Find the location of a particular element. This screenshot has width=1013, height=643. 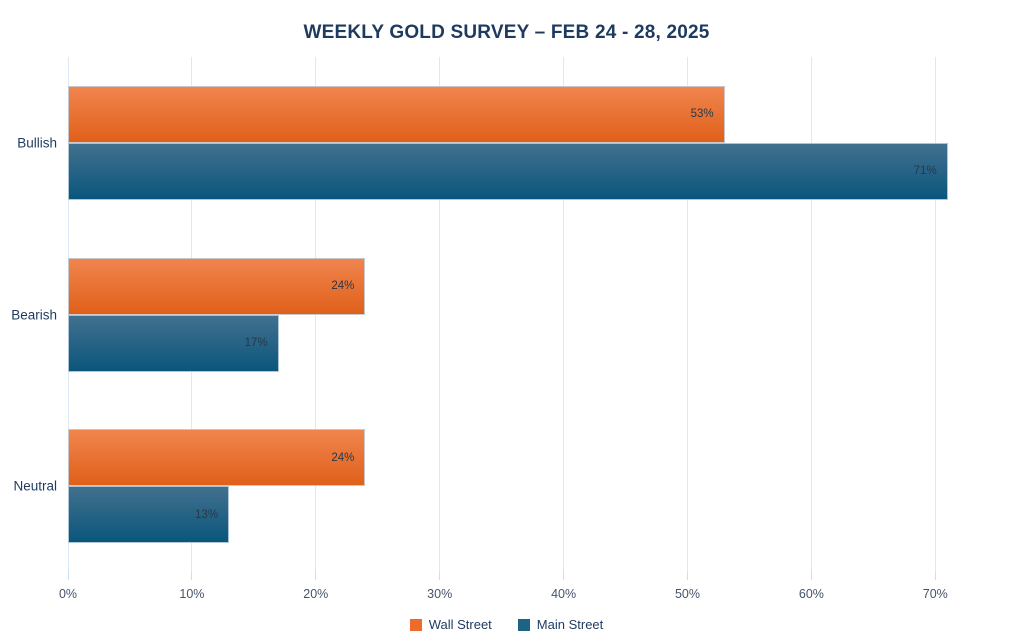

legend: Wall Street Main Street is located at coordinates (506, 624).